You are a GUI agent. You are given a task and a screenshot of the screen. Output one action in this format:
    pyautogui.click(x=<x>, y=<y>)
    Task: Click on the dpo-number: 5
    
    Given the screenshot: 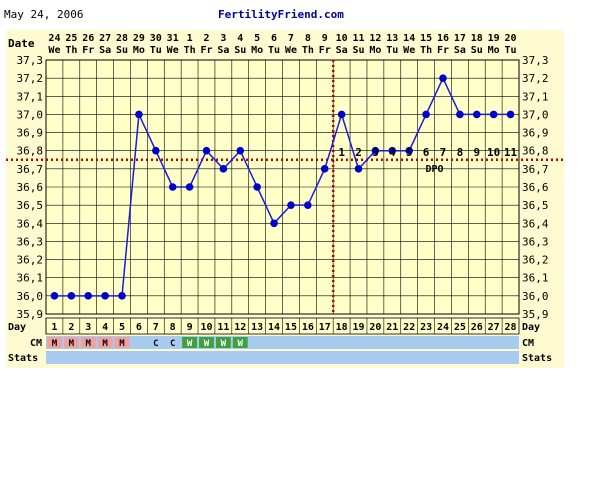 What is the action you would take?
    pyautogui.click(x=409, y=152)
    